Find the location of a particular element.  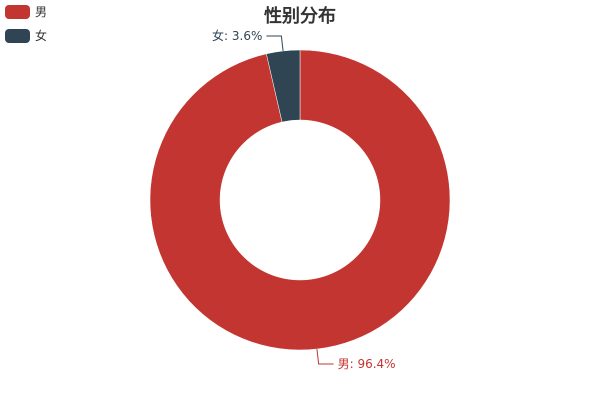

legend: 男女 is located at coordinates (26, 24).